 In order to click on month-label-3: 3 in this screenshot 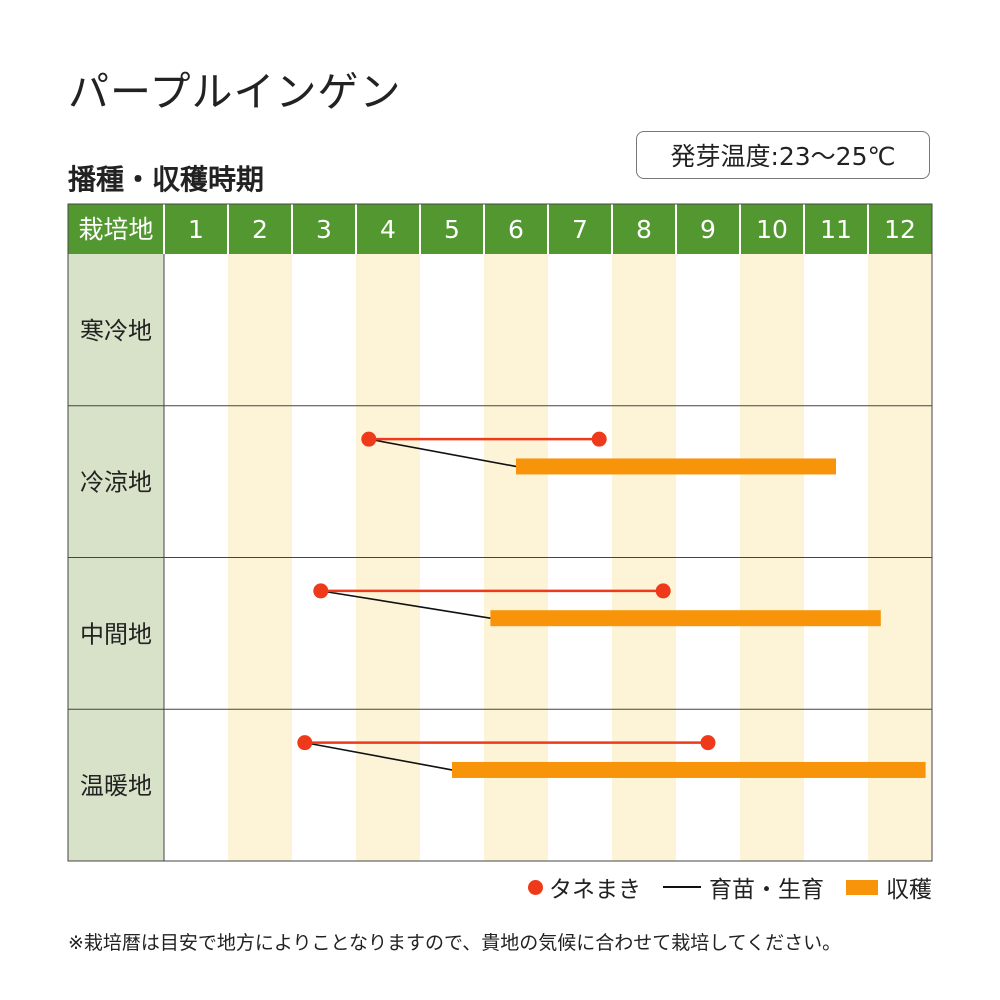, I will do `click(324, 229)`.